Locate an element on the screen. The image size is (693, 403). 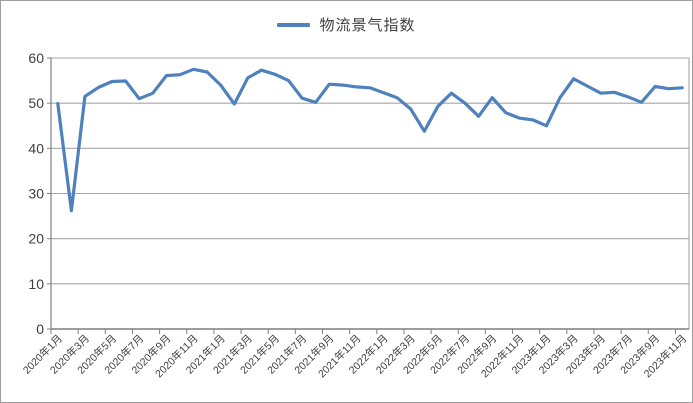
y-axis-label-20: 20 is located at coordinates (36, 239).